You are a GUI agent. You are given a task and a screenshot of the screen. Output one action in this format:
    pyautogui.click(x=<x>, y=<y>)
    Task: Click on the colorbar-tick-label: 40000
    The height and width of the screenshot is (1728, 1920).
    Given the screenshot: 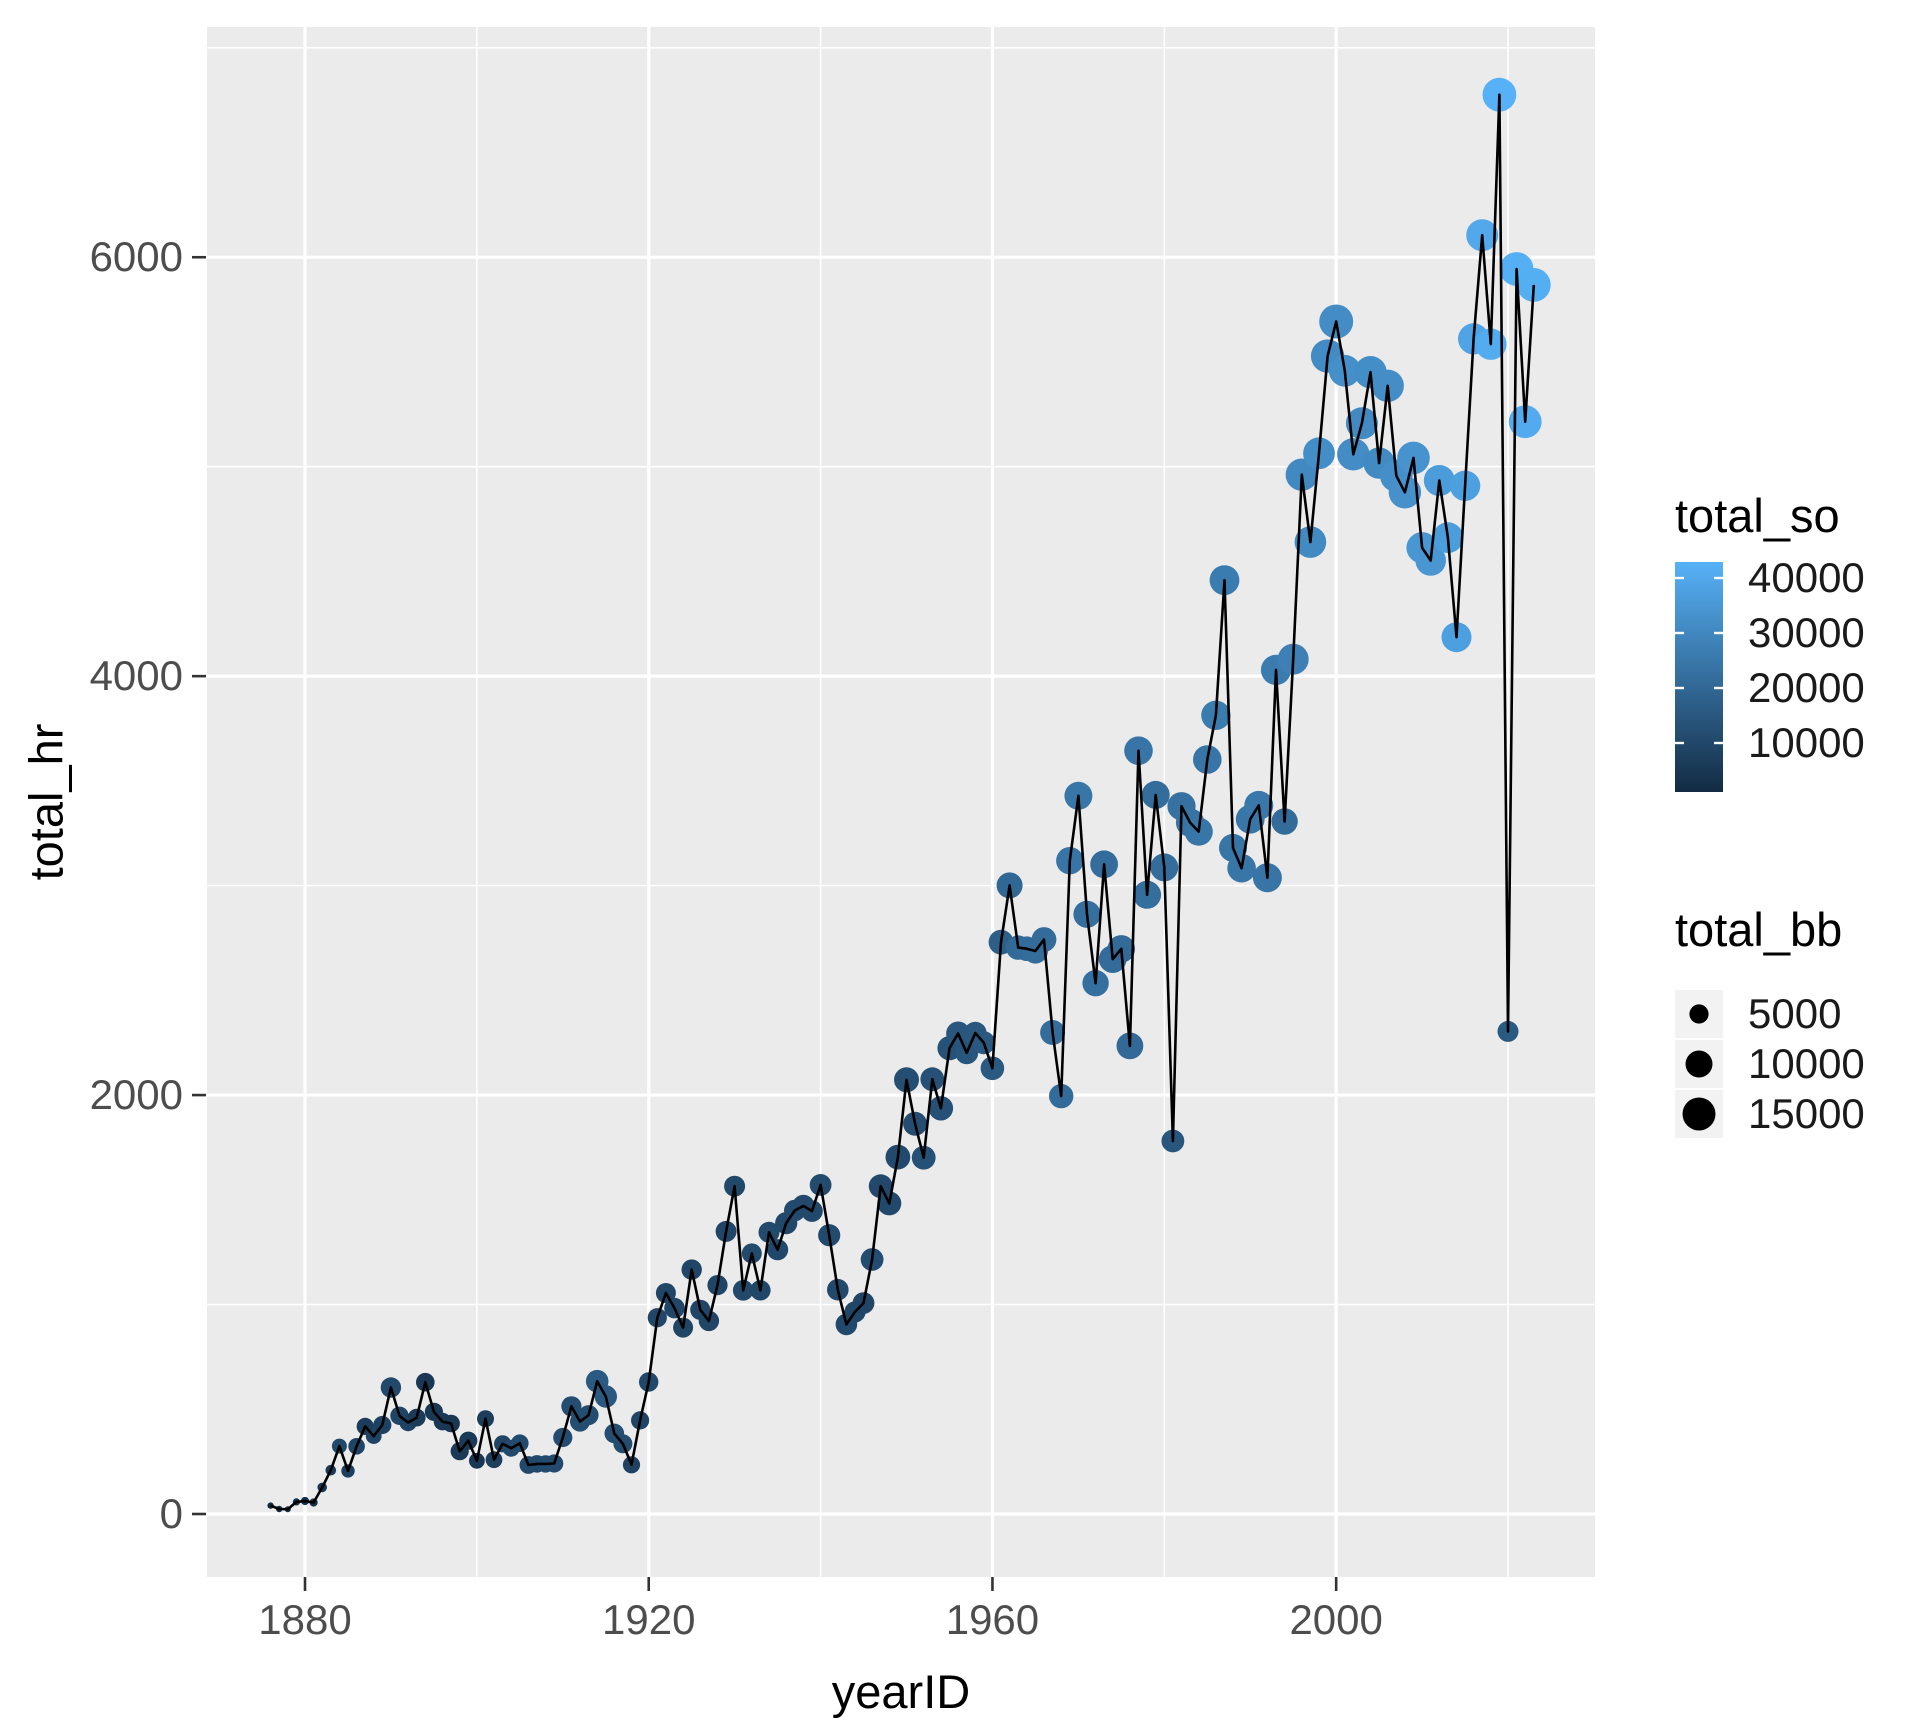 What is the action you would take?
    pyautogui.click(x=1806, y=577)
    